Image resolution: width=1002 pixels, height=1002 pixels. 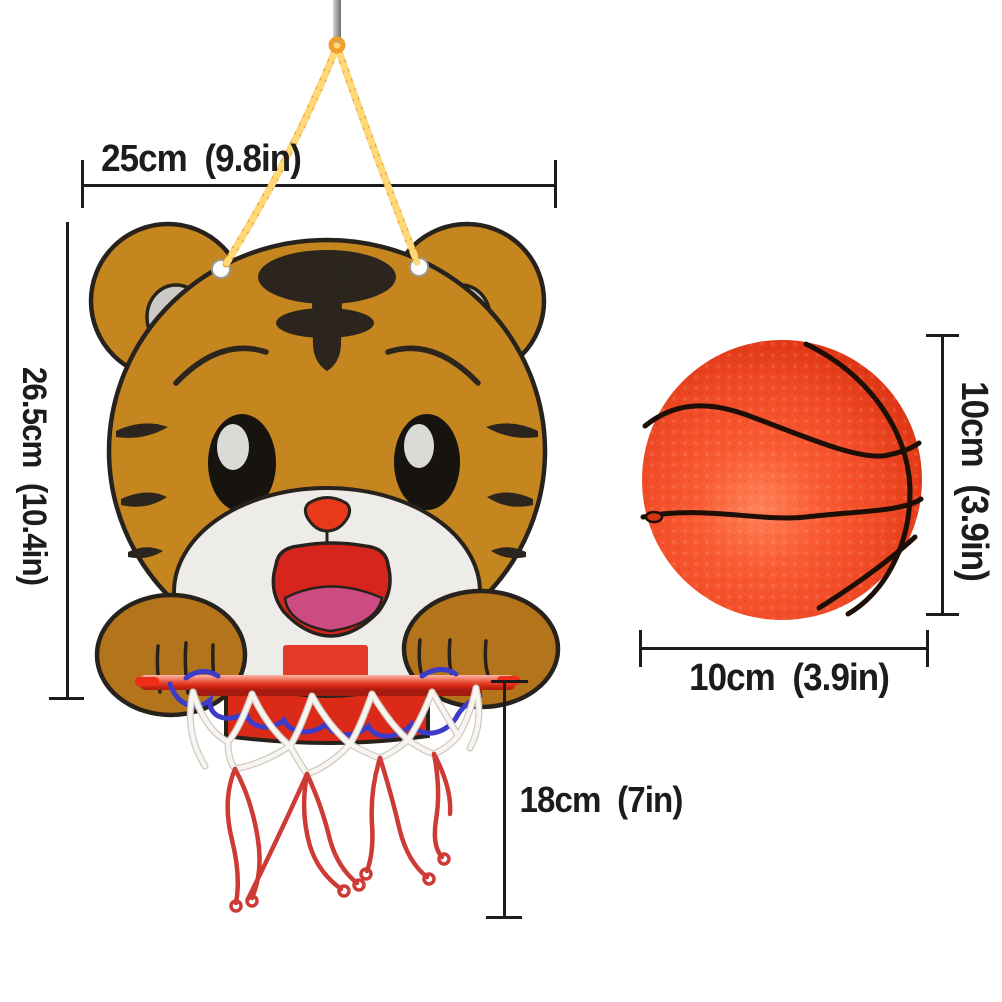 What do you see at coordinates (974, 481) in the screenshot?
I see `label-ball-height: 10cm (3.9in)` at bounding box center [974, 481].